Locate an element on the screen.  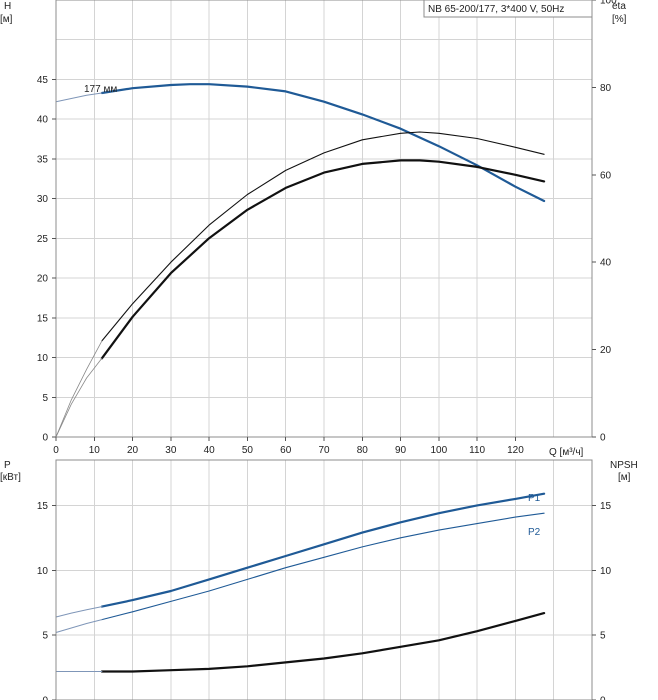
left-tick-label: 40 is located at coordinates (43, 120).